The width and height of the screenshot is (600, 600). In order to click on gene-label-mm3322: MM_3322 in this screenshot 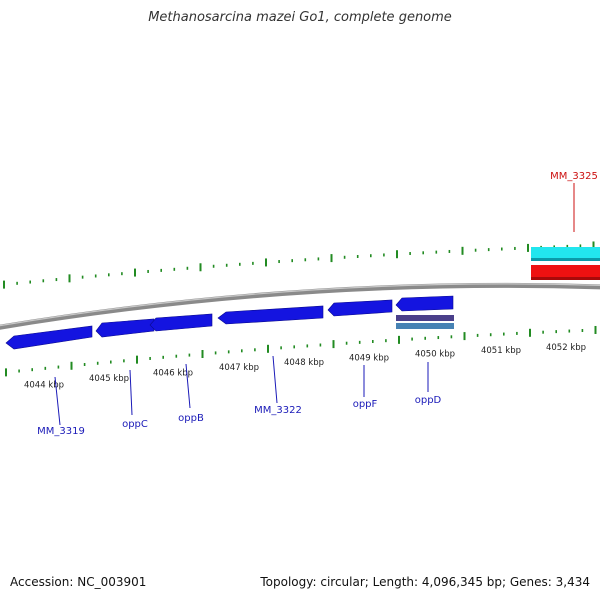, I will do `click(278, 410)`.